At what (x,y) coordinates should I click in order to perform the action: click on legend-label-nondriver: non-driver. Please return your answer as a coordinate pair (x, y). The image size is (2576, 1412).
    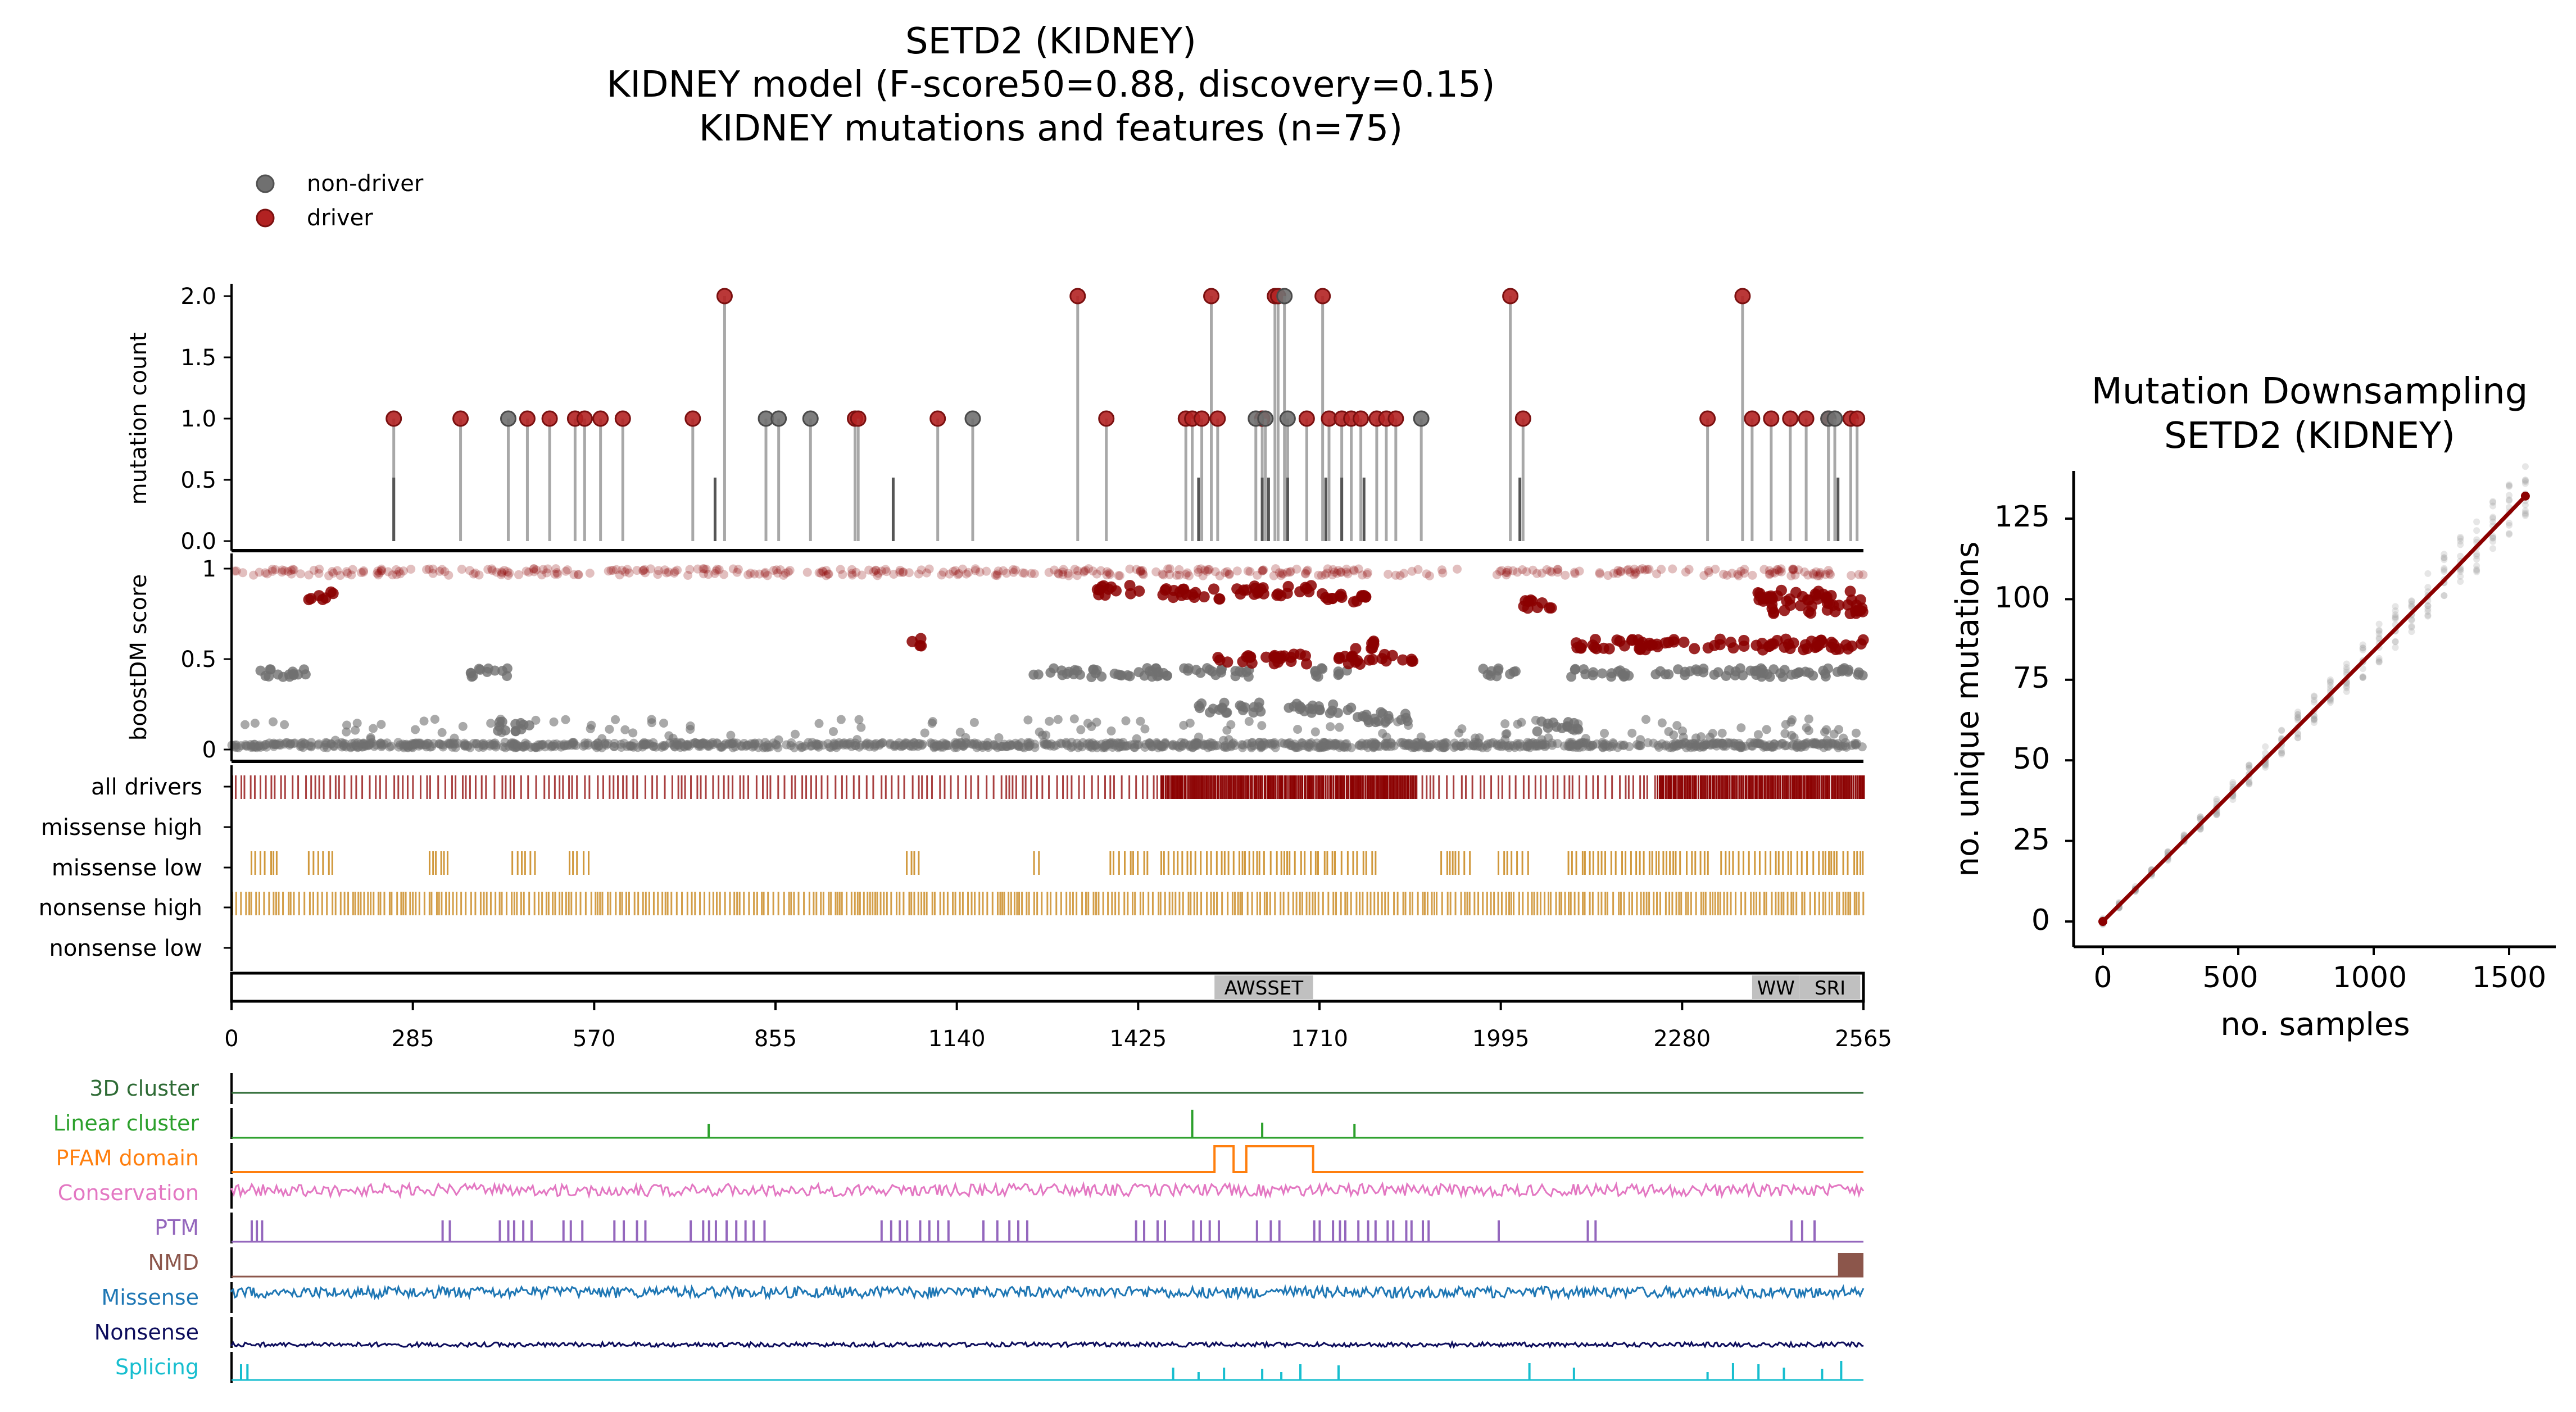
    Looking at the image, I should click on (365, 184).